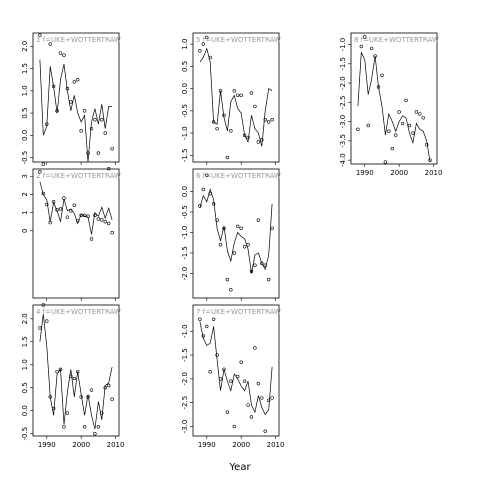 The height and width of the screenshot is (480, 480). I want to click on y-tick-label: -3.5, so click(343, 141).